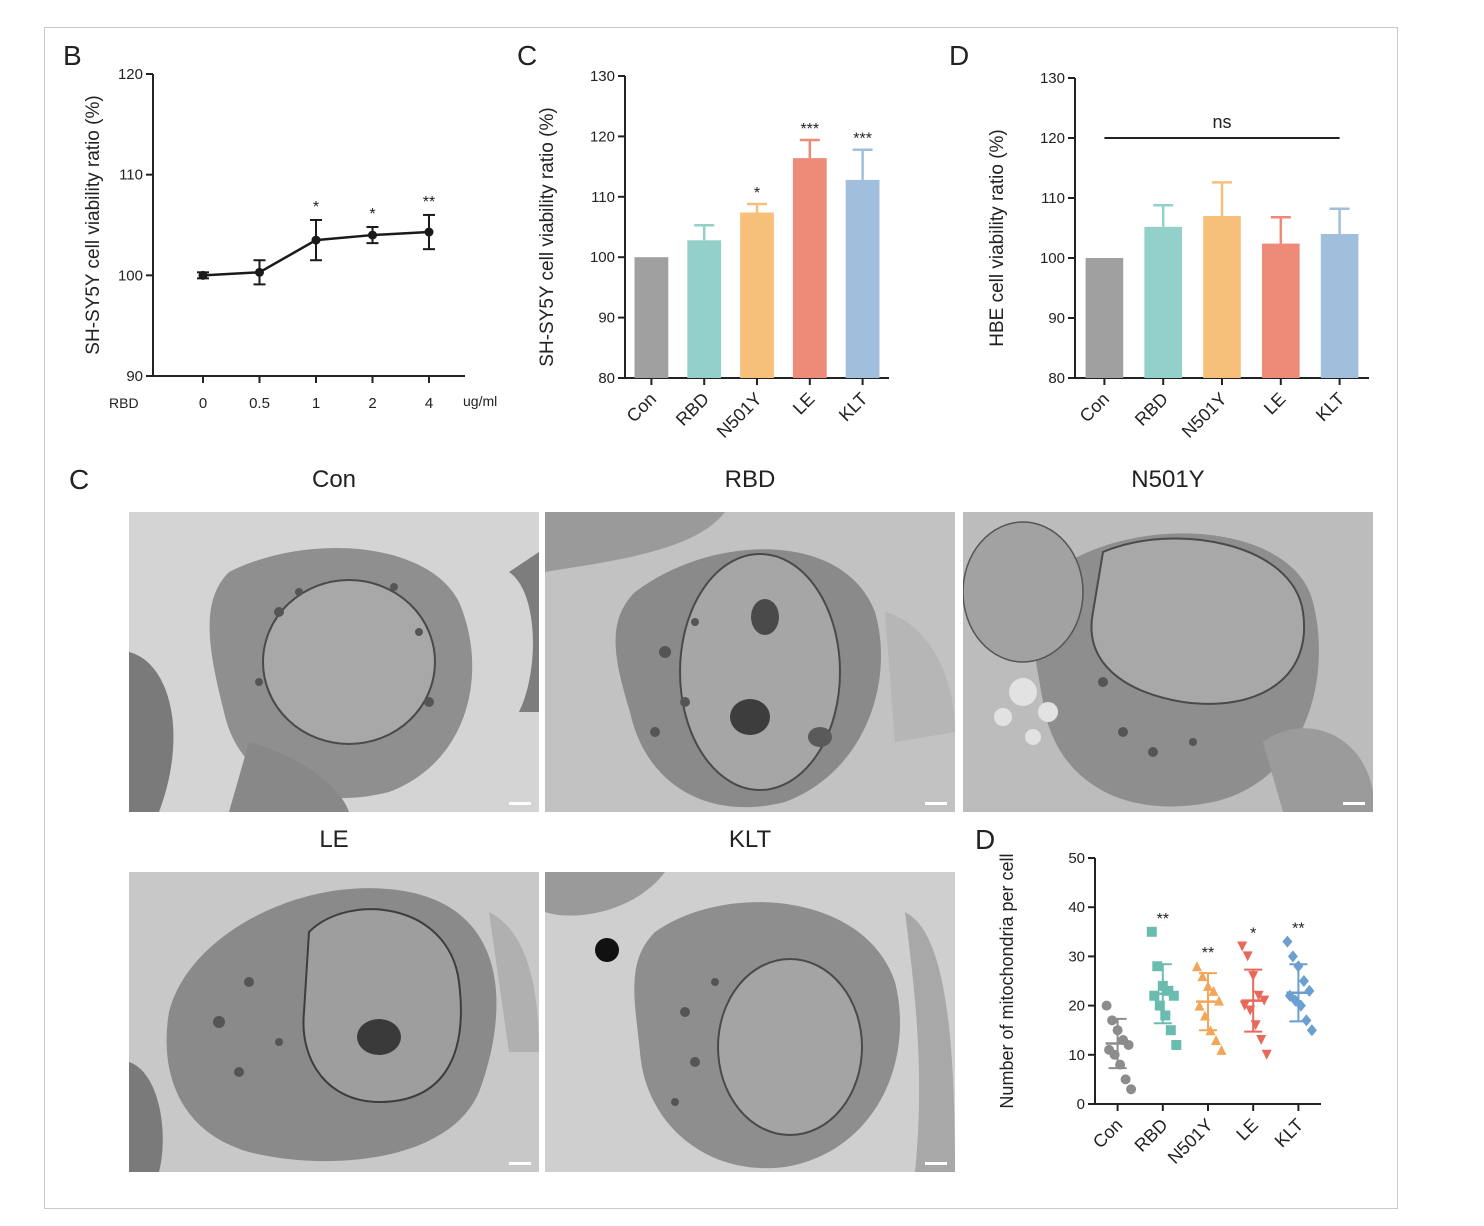 The image size is (1484, 1226). What do you see at coordinates (429, 403) in the screenshot?
I see `x-tick-label: 4` at bounding box center [429, 403].